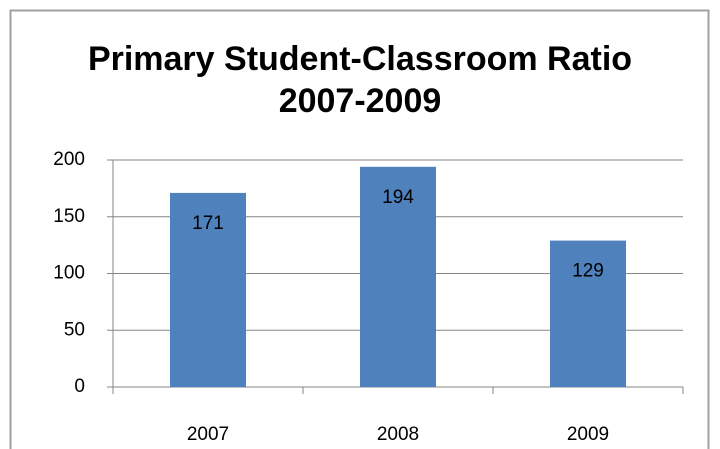  What do you see at coordinates (69, 216) in the screenshot?
I see `y-tick-label: 150` at bounding box center [69, 216].